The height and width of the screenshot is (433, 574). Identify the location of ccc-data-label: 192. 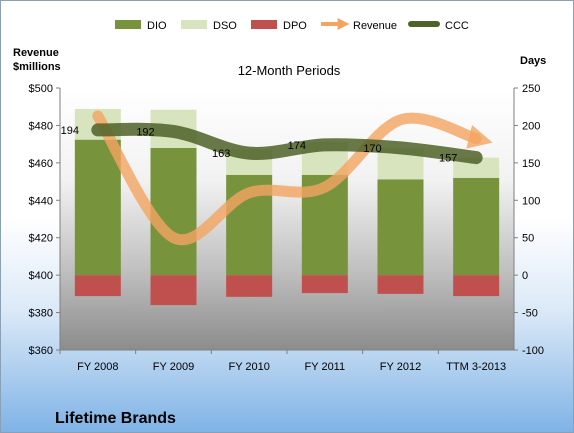
(145, 132).